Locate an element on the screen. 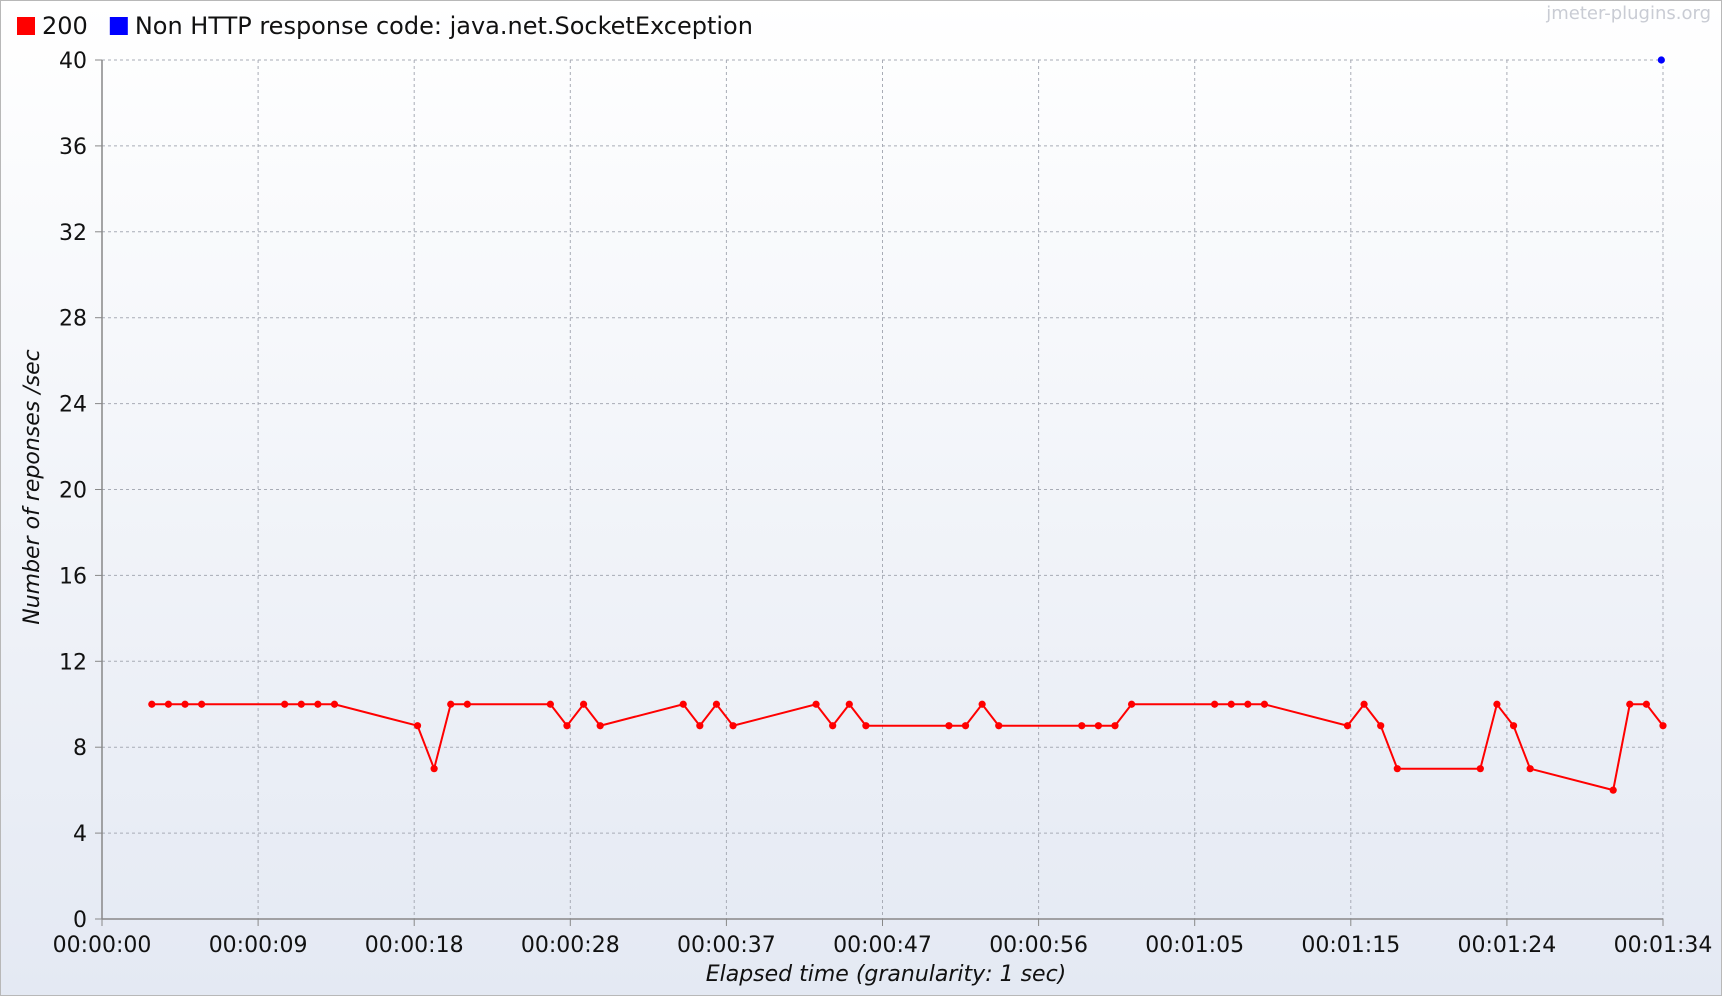 The height and width of the screenshot is (996, 1722). x-tick-label: 00:00:09 is located at coordinates (258, 945).